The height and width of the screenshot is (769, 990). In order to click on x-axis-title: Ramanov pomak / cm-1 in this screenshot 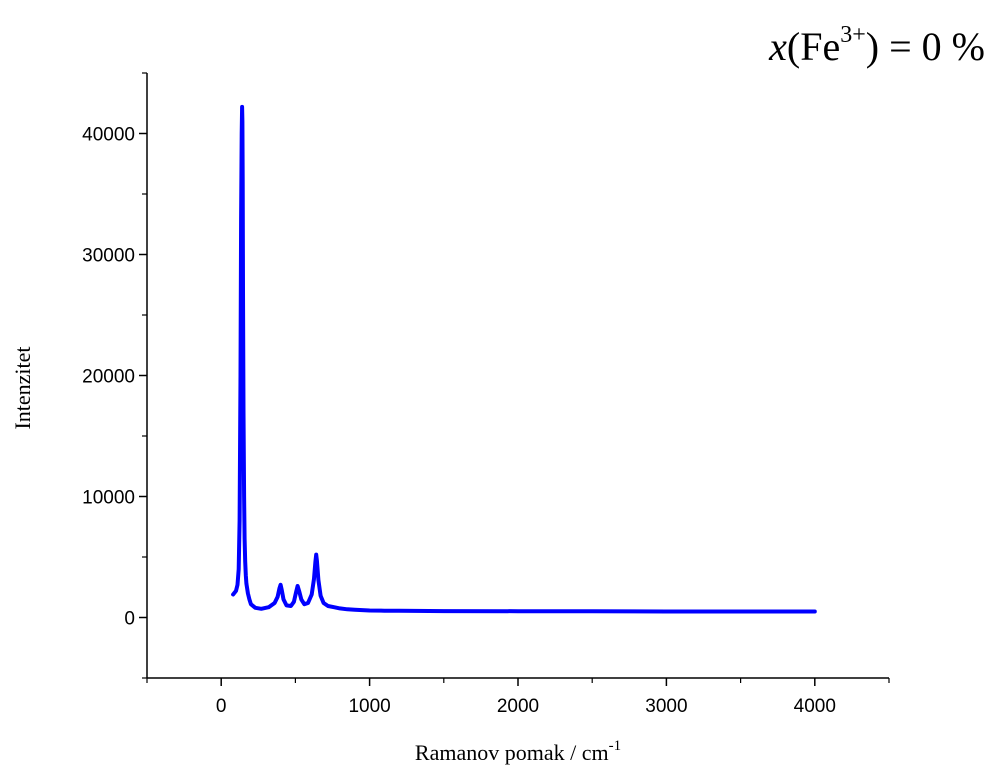, I will do `click(518, 751)`.